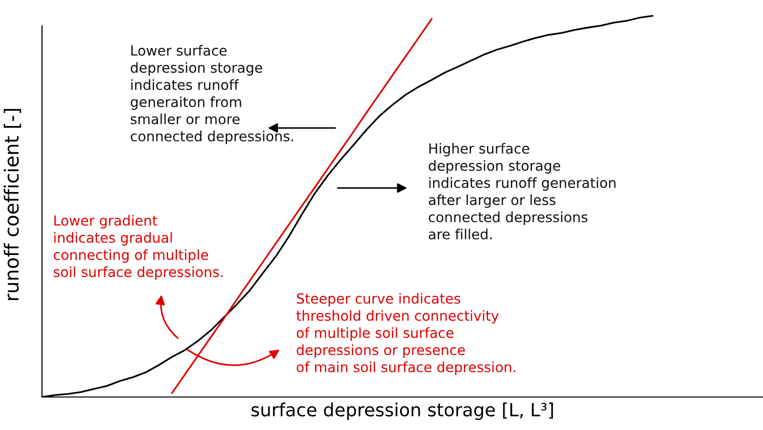 The height and width of the screenshot is (430, 763). I want to click on annotation: Lower gradient indicates gradual connecting of multiple soil surface depressions., so click(138, 247).